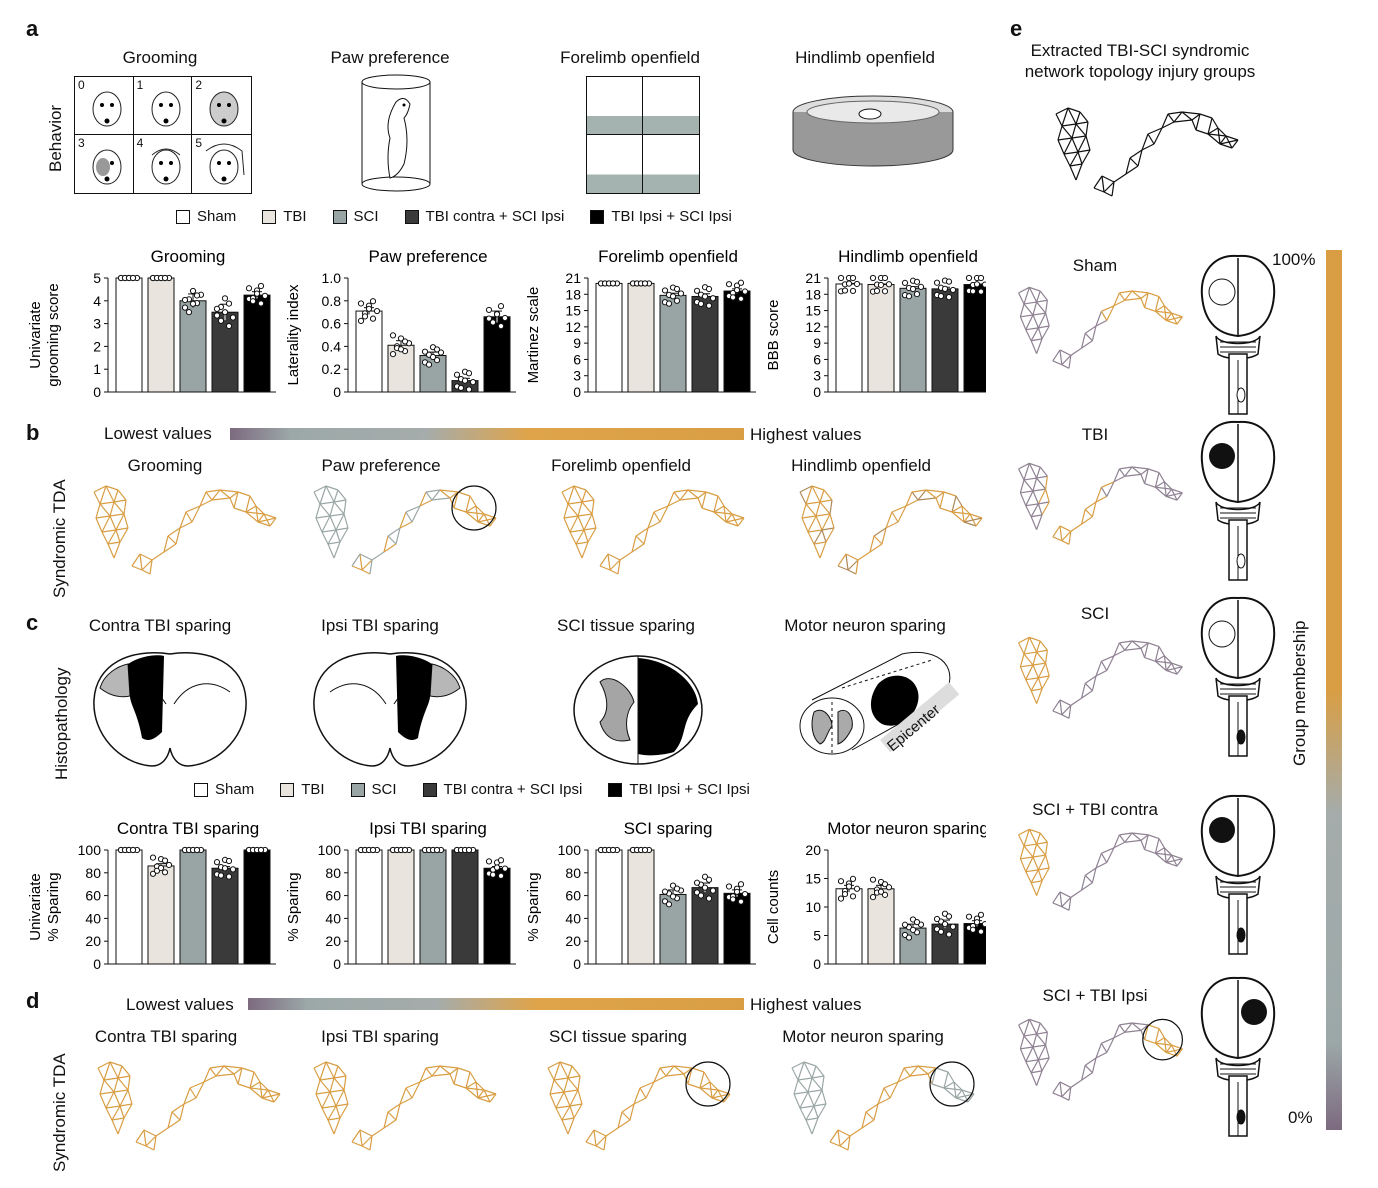 This screenshot has height=1188, width=1378. Describe the element at coordinates (373, 789) in the screenshot. I see `legend-item: SCI` at that location.